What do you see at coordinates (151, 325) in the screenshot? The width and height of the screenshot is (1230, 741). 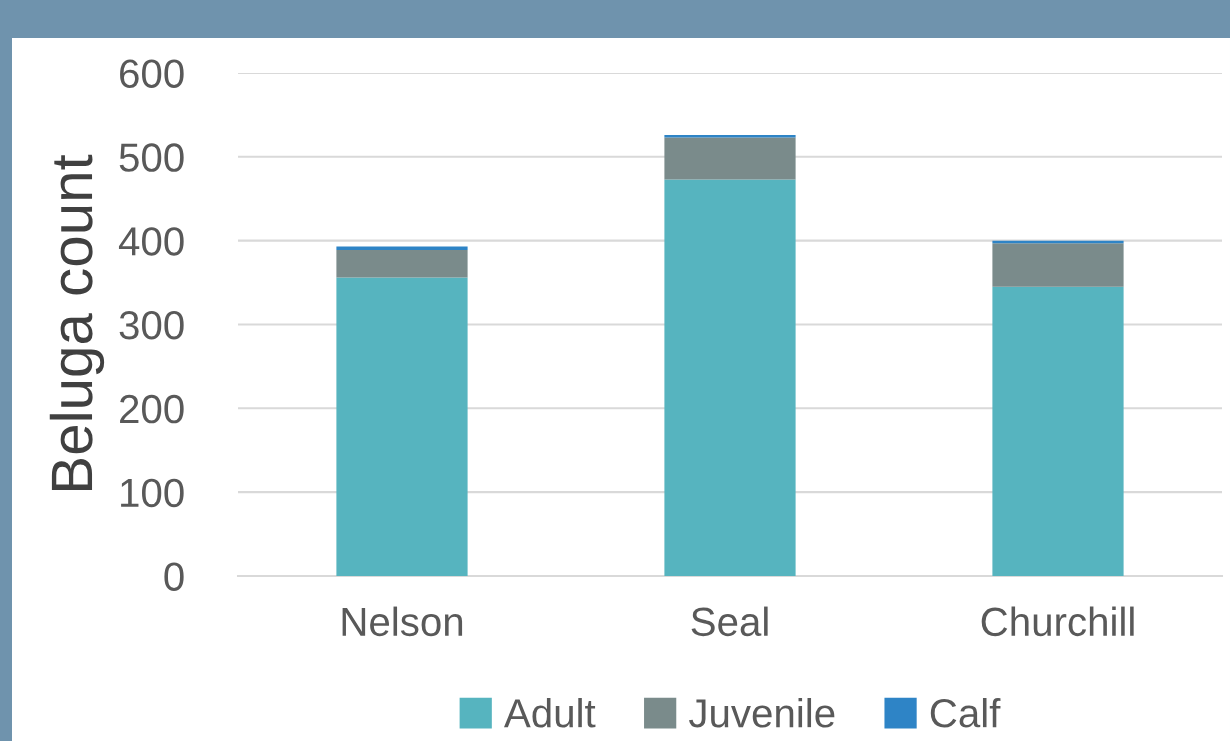 I see `y-tick-label: 300` at bounding box center [151, 325].